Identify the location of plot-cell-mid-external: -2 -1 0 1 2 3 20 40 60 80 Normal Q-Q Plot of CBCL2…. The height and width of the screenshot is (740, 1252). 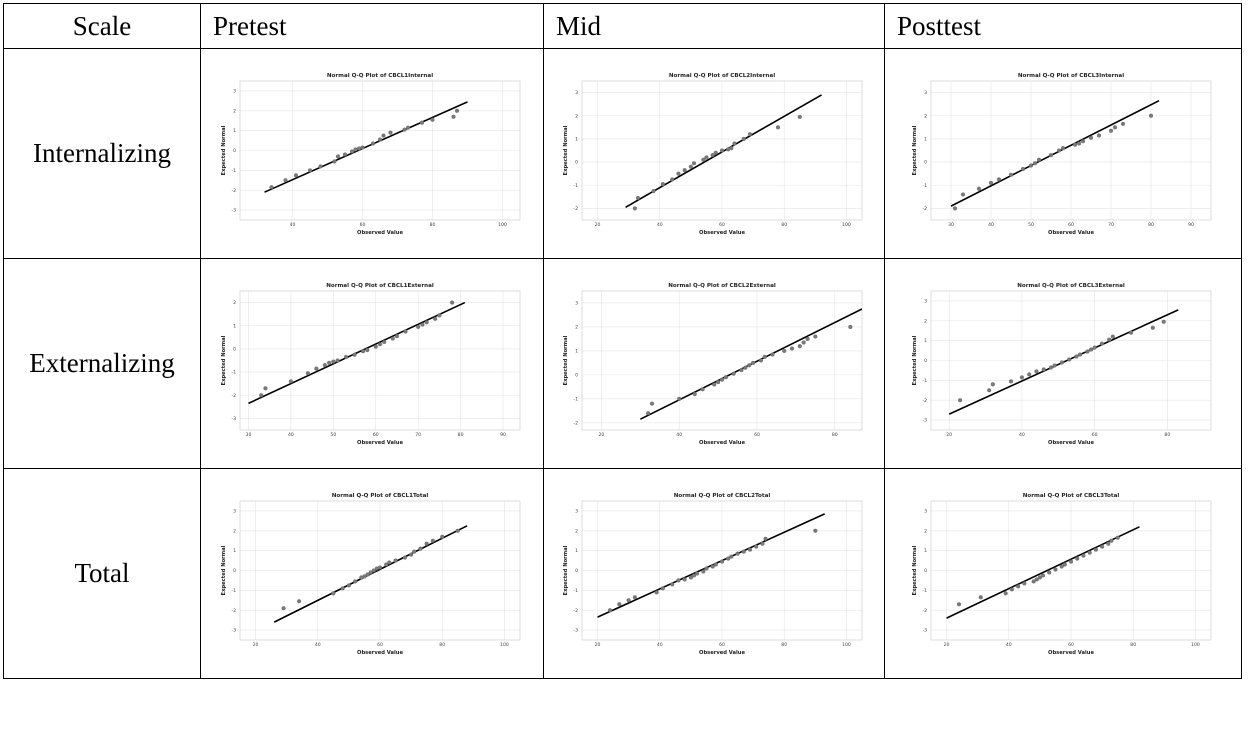
(714, 363).